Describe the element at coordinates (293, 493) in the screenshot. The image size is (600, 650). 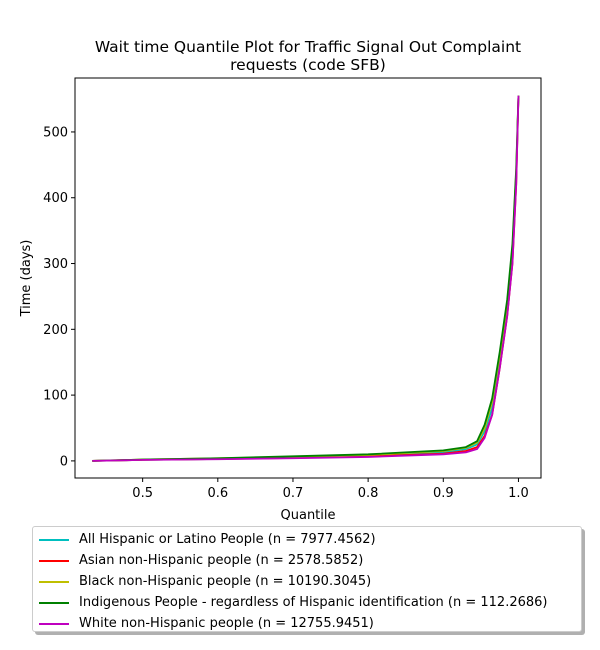
I see `x-tick-label: 0.7` at that location.